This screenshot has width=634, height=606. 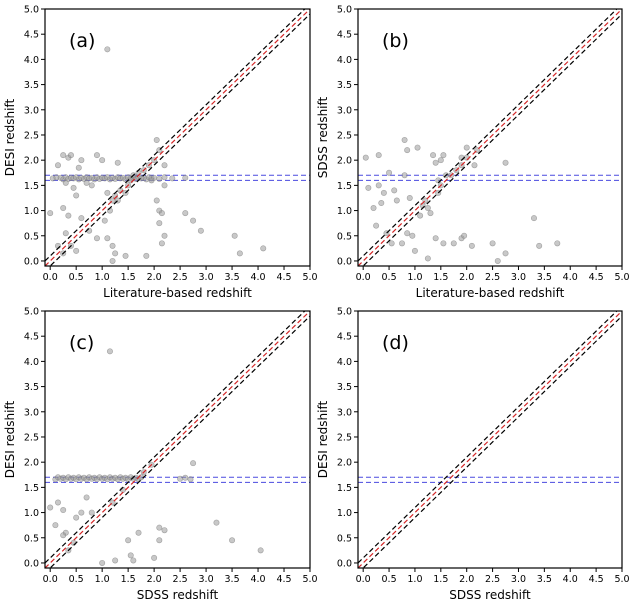 What do you see at coordinates (395, 343) in the screenshot?
I see `panel-label: (d)` at bounding box center [395, 343].